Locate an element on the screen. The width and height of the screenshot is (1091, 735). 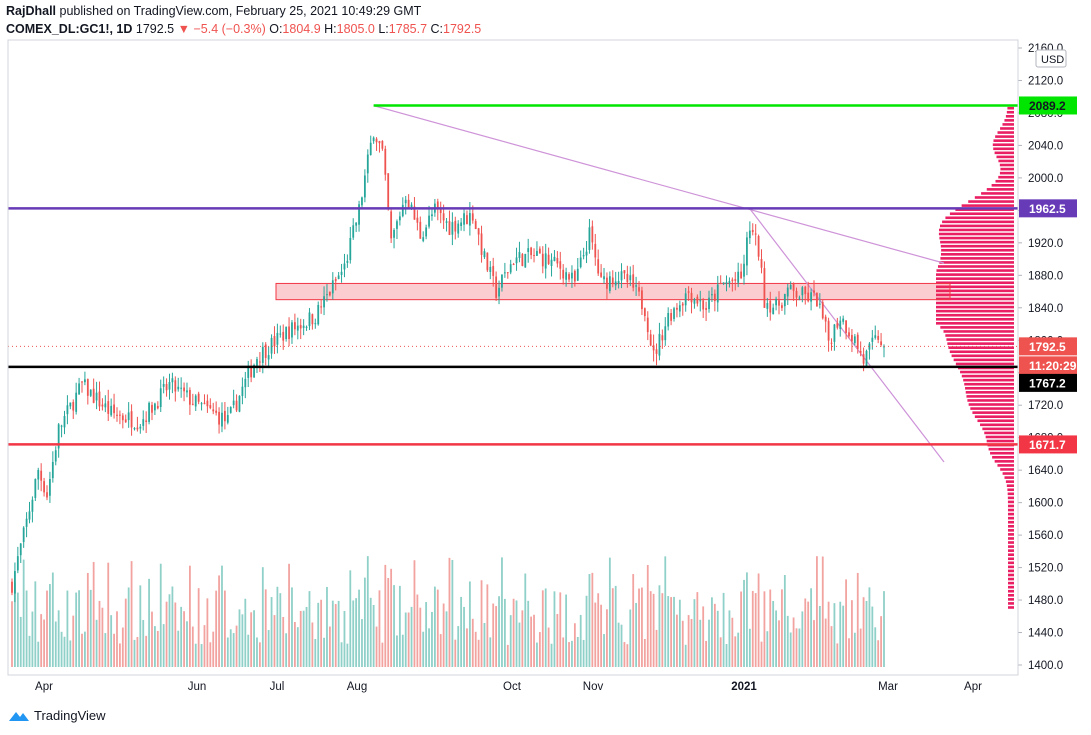
x-tick-label: Apr is located at coordinates (44, 687).